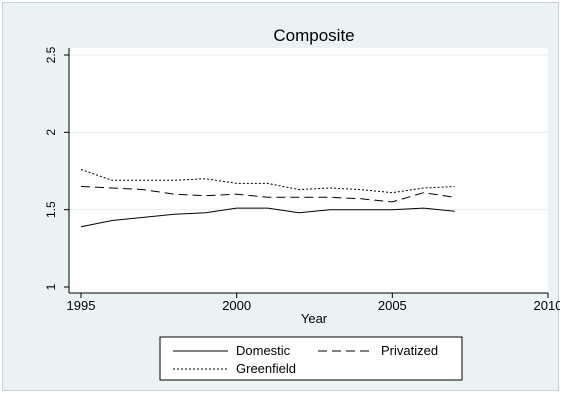 The height and width of the screenshot is (396, 563). Describe the element at coordinates (313, 303) in the screenshot. I see `x-axis-ticks: 1995 2000 2005 2010` at that location.